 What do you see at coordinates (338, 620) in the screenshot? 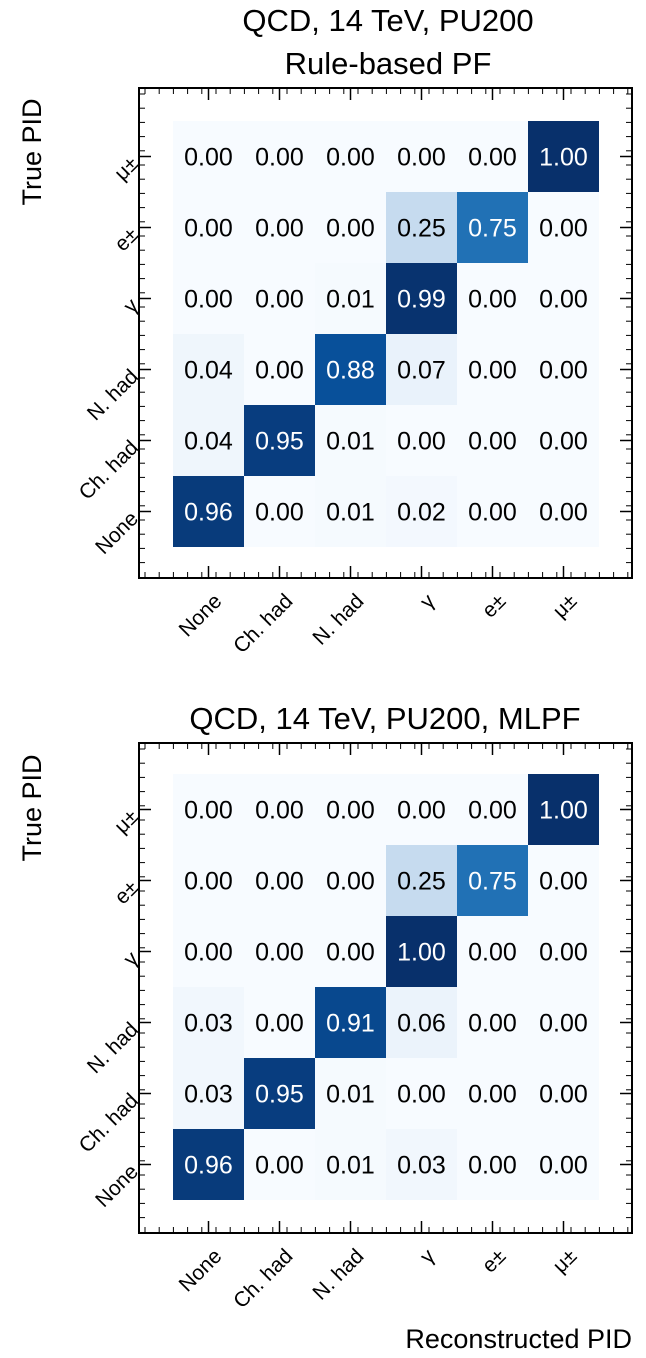
I see `x-tick-label: N. had` at bounding box center [338, 620].